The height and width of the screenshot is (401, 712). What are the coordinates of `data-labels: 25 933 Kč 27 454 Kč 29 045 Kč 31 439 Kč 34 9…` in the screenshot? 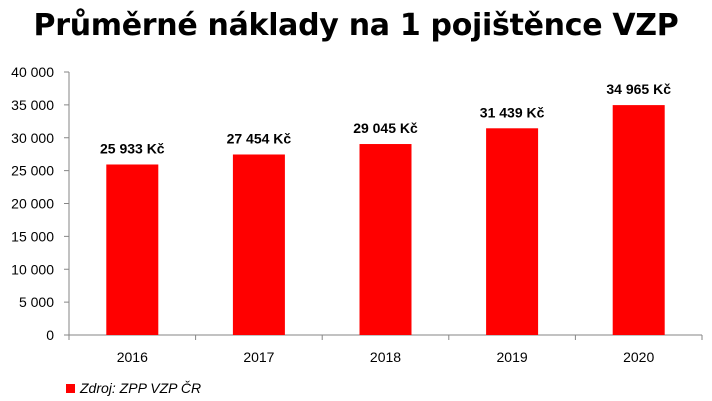 It's located at (385, 118).